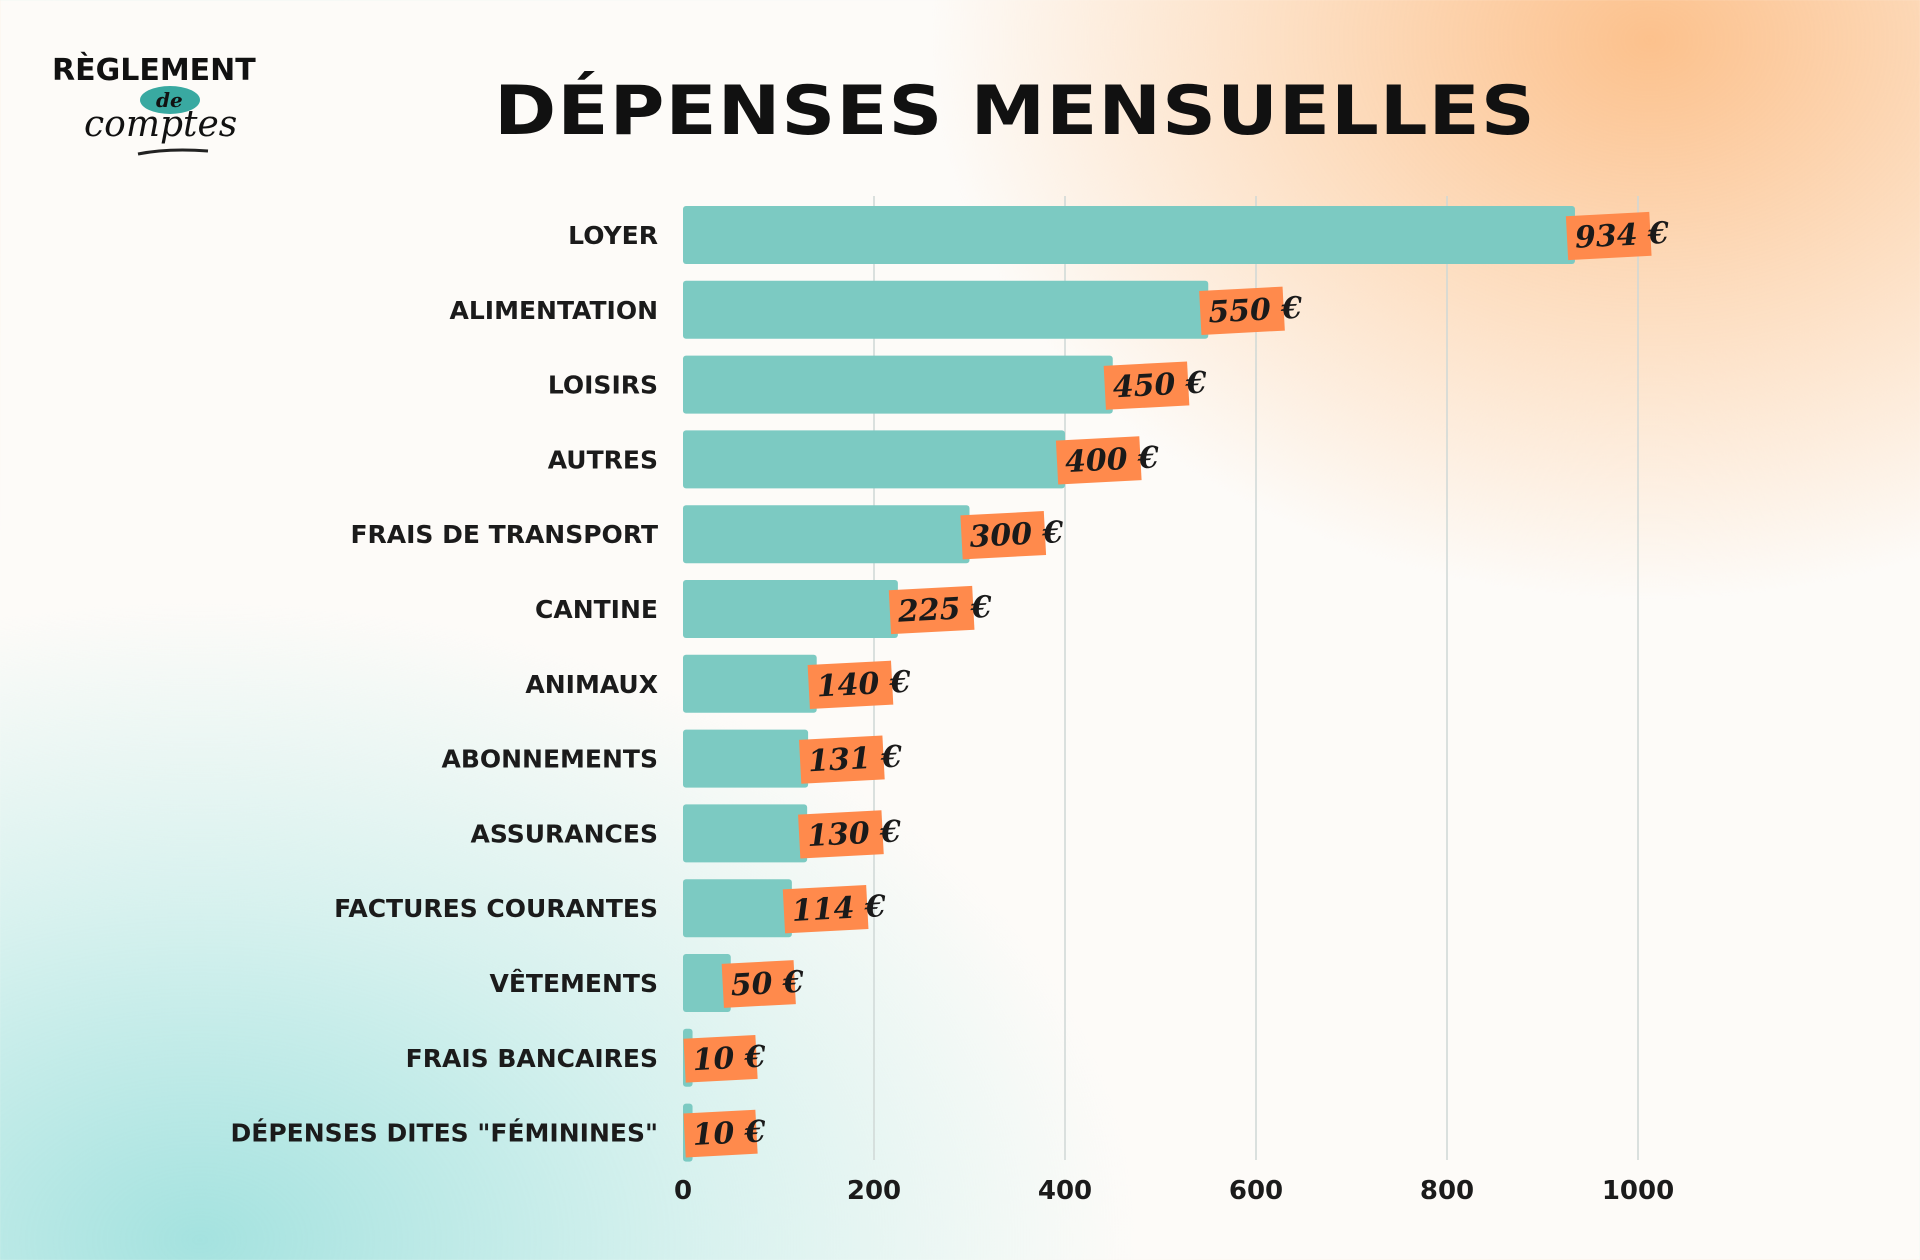 This screenshot has height=1260, width=1920. What do you see at coordinates (1447, 1191) in the screenshot?
I see `x-tick-label: 800` at bounding box center [1447, 1191].